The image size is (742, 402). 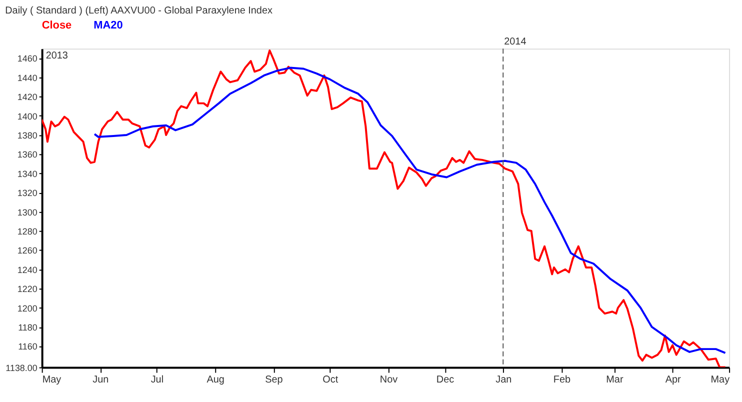 I want to click on y-tick-label: 1180, so click(x=28, y=327).